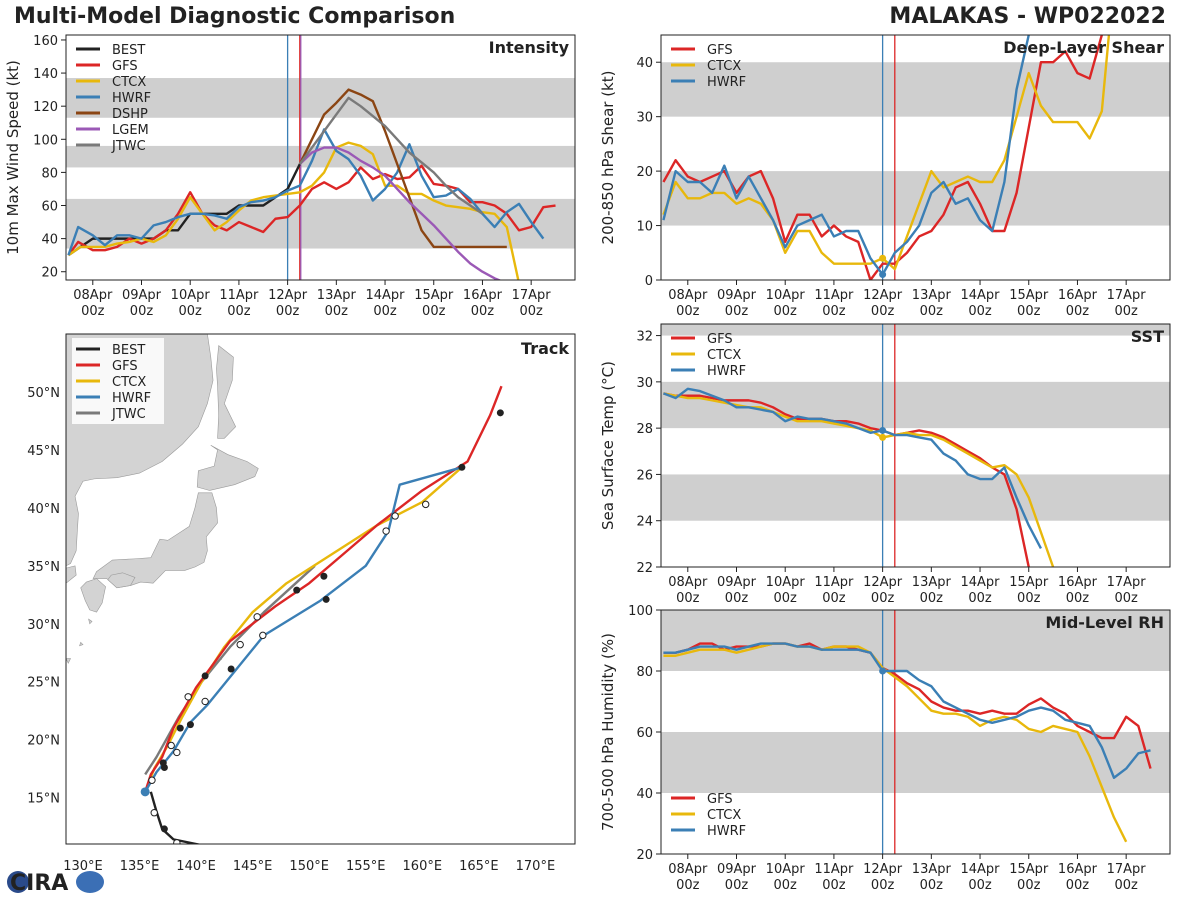  I want to click on lat-tick-label: 45°N, so click(43, 451).